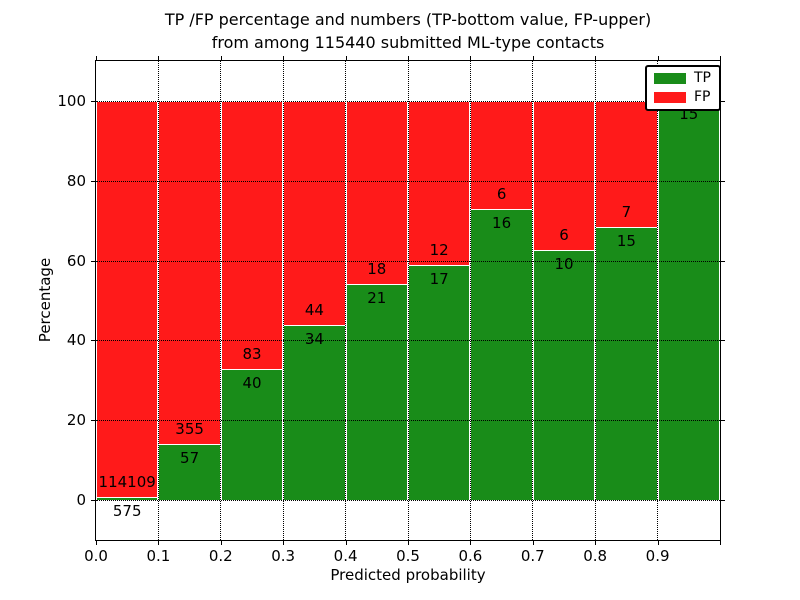  What do you see at coordinates (314, 339) in the screenshot?
I see `tp-count-annotation: 34` at bounding box center [314, 339].